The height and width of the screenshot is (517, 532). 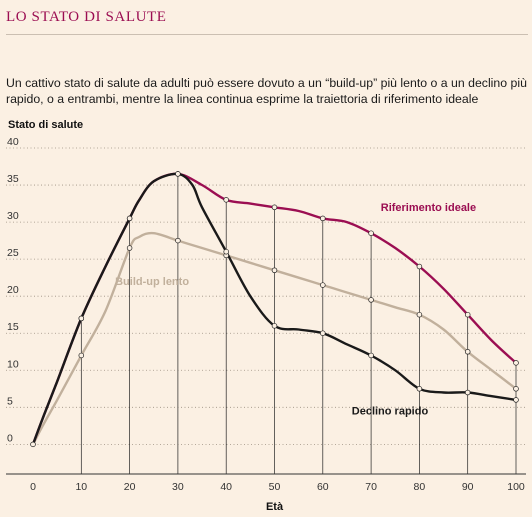 What do you see at coordinates (420, 487) in the screenshot?
I see `x-tick-label: 80` at bounding box center [420, 487].